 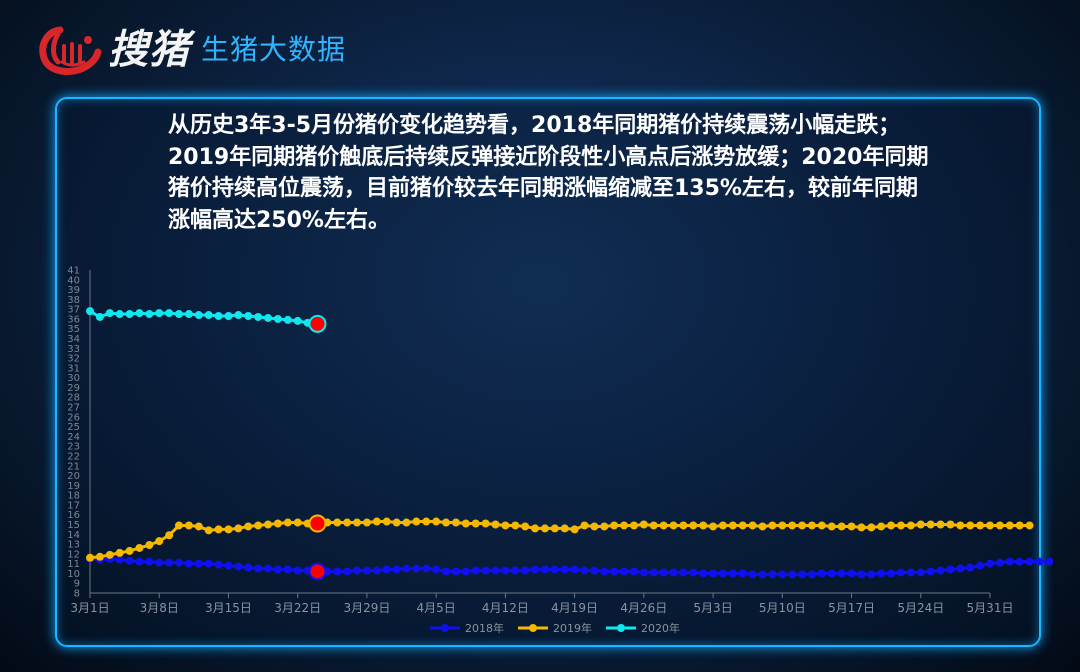 What do you see at coordinates (73, 564) in the screenshot?
I see `y-tick-label: 11` at bounding box center [73, 564].